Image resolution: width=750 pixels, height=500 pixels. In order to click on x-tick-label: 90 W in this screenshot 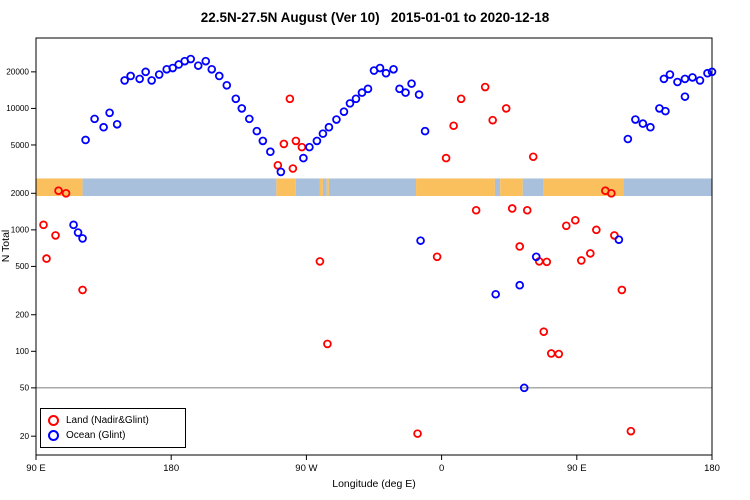, I will do `click(306, 468)`.